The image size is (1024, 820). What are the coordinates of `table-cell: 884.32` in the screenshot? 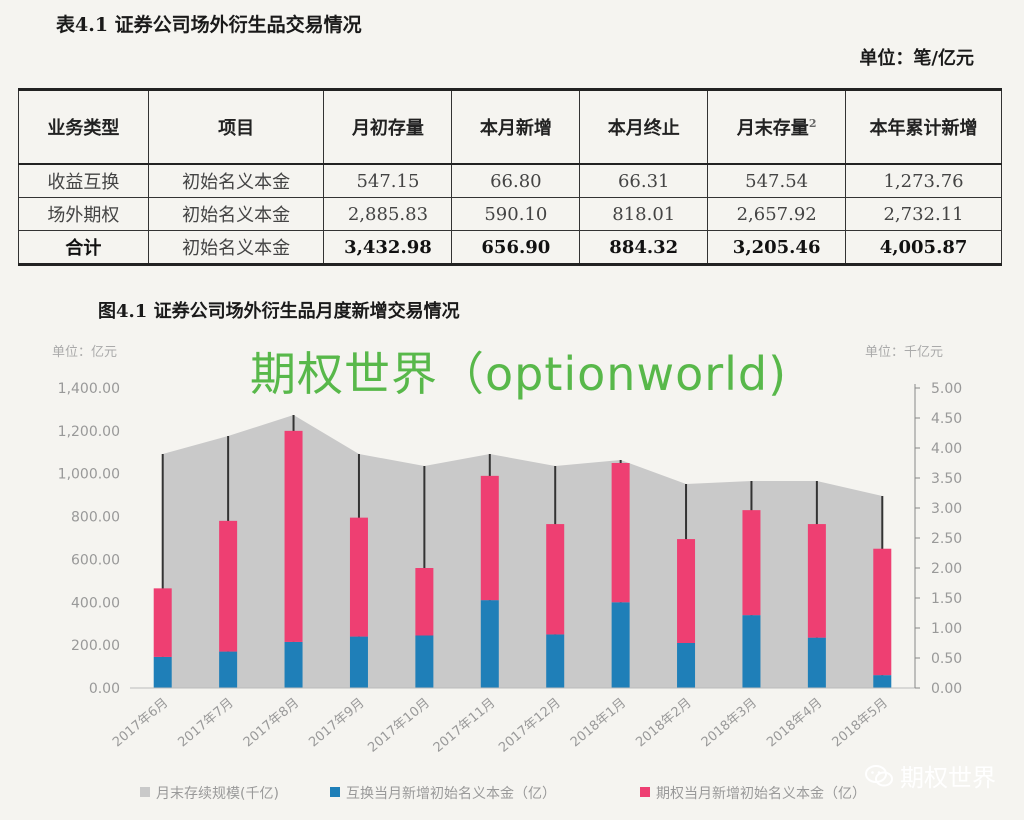 It's located at (644, 247).